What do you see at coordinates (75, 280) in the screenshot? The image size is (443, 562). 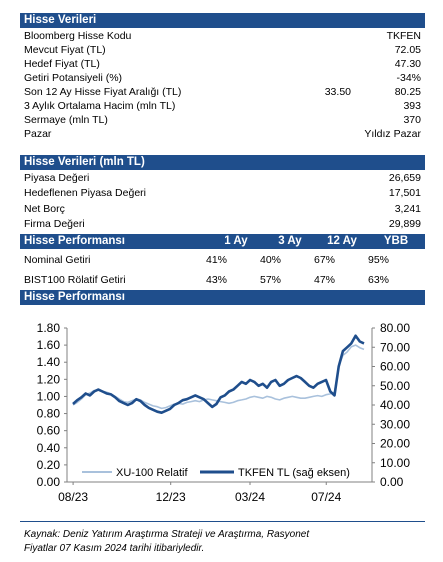 I see `row-label: BIST100 Rölatif Getiri` at bounding box center [75, 280].